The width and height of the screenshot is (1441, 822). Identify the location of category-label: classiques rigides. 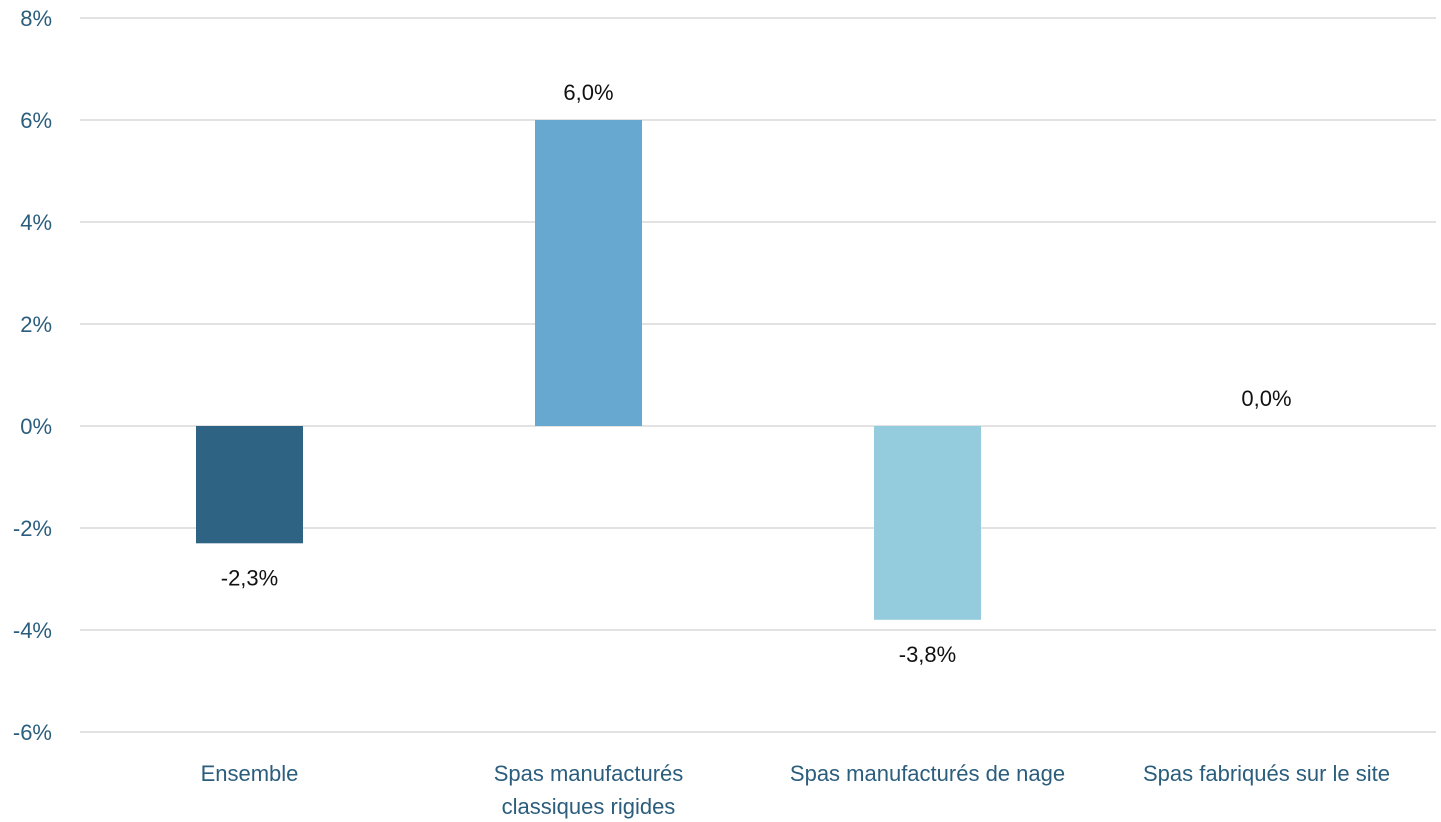
(589, 806).